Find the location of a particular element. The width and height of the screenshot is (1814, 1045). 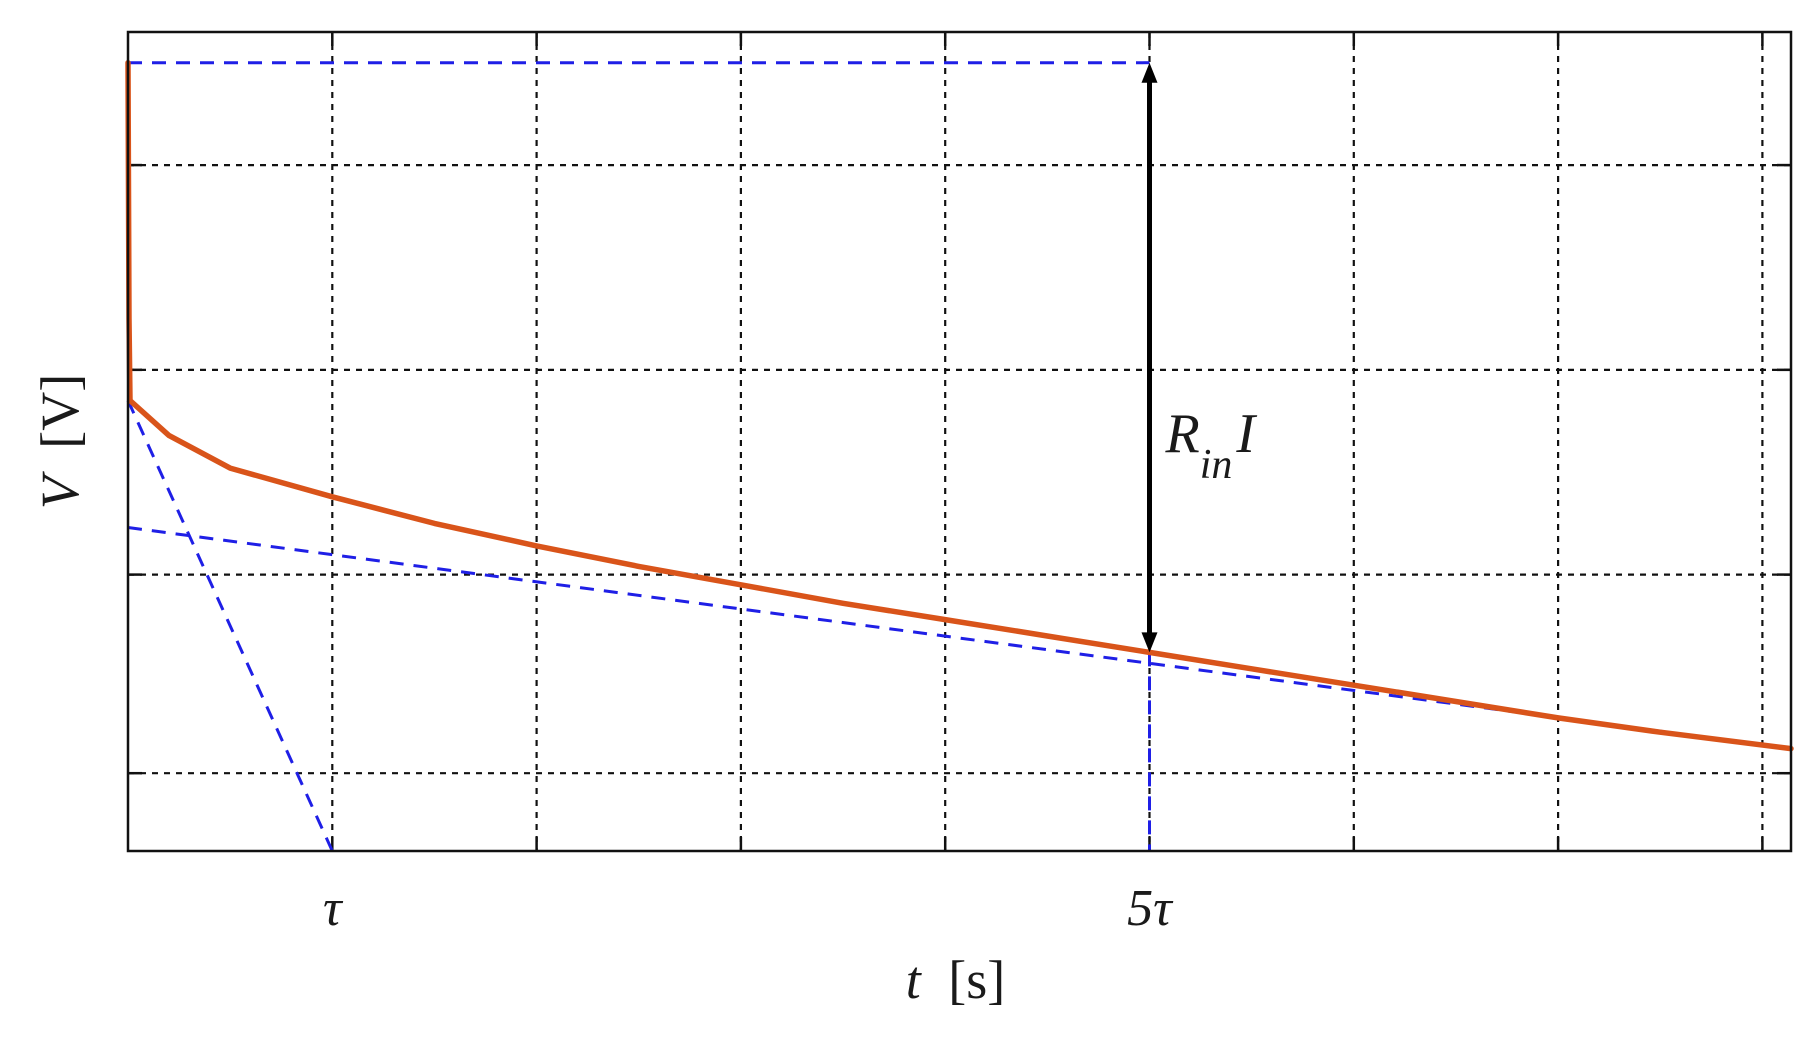

rin-arrow-head-top is located at coordinates (1149, 72).